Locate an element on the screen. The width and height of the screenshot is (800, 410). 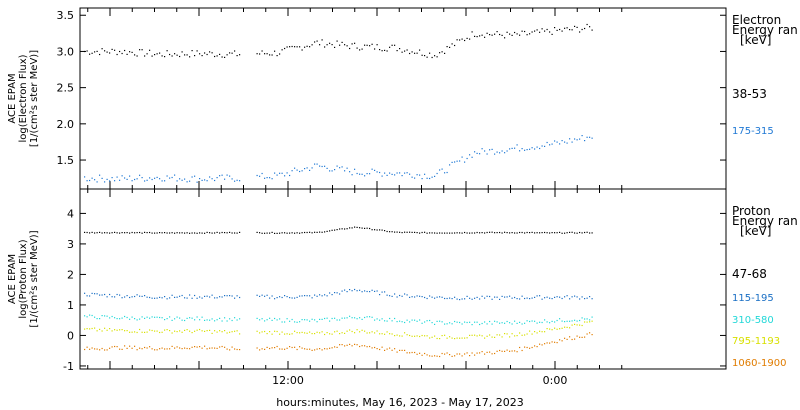
legend-series-label: 175-315 is located at coordinates (753, 131).